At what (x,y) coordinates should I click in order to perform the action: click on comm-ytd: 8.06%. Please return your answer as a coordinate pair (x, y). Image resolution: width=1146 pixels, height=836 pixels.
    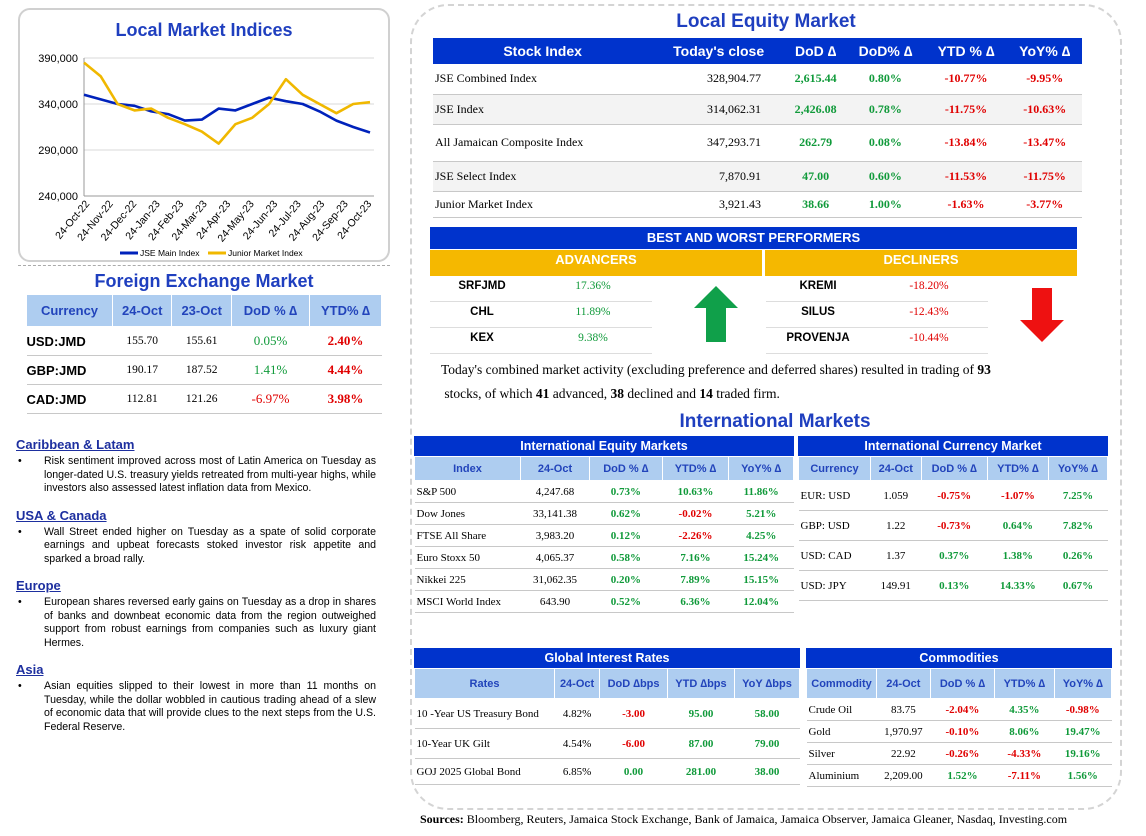
    Looking at the image, I should click on (1024, 731).